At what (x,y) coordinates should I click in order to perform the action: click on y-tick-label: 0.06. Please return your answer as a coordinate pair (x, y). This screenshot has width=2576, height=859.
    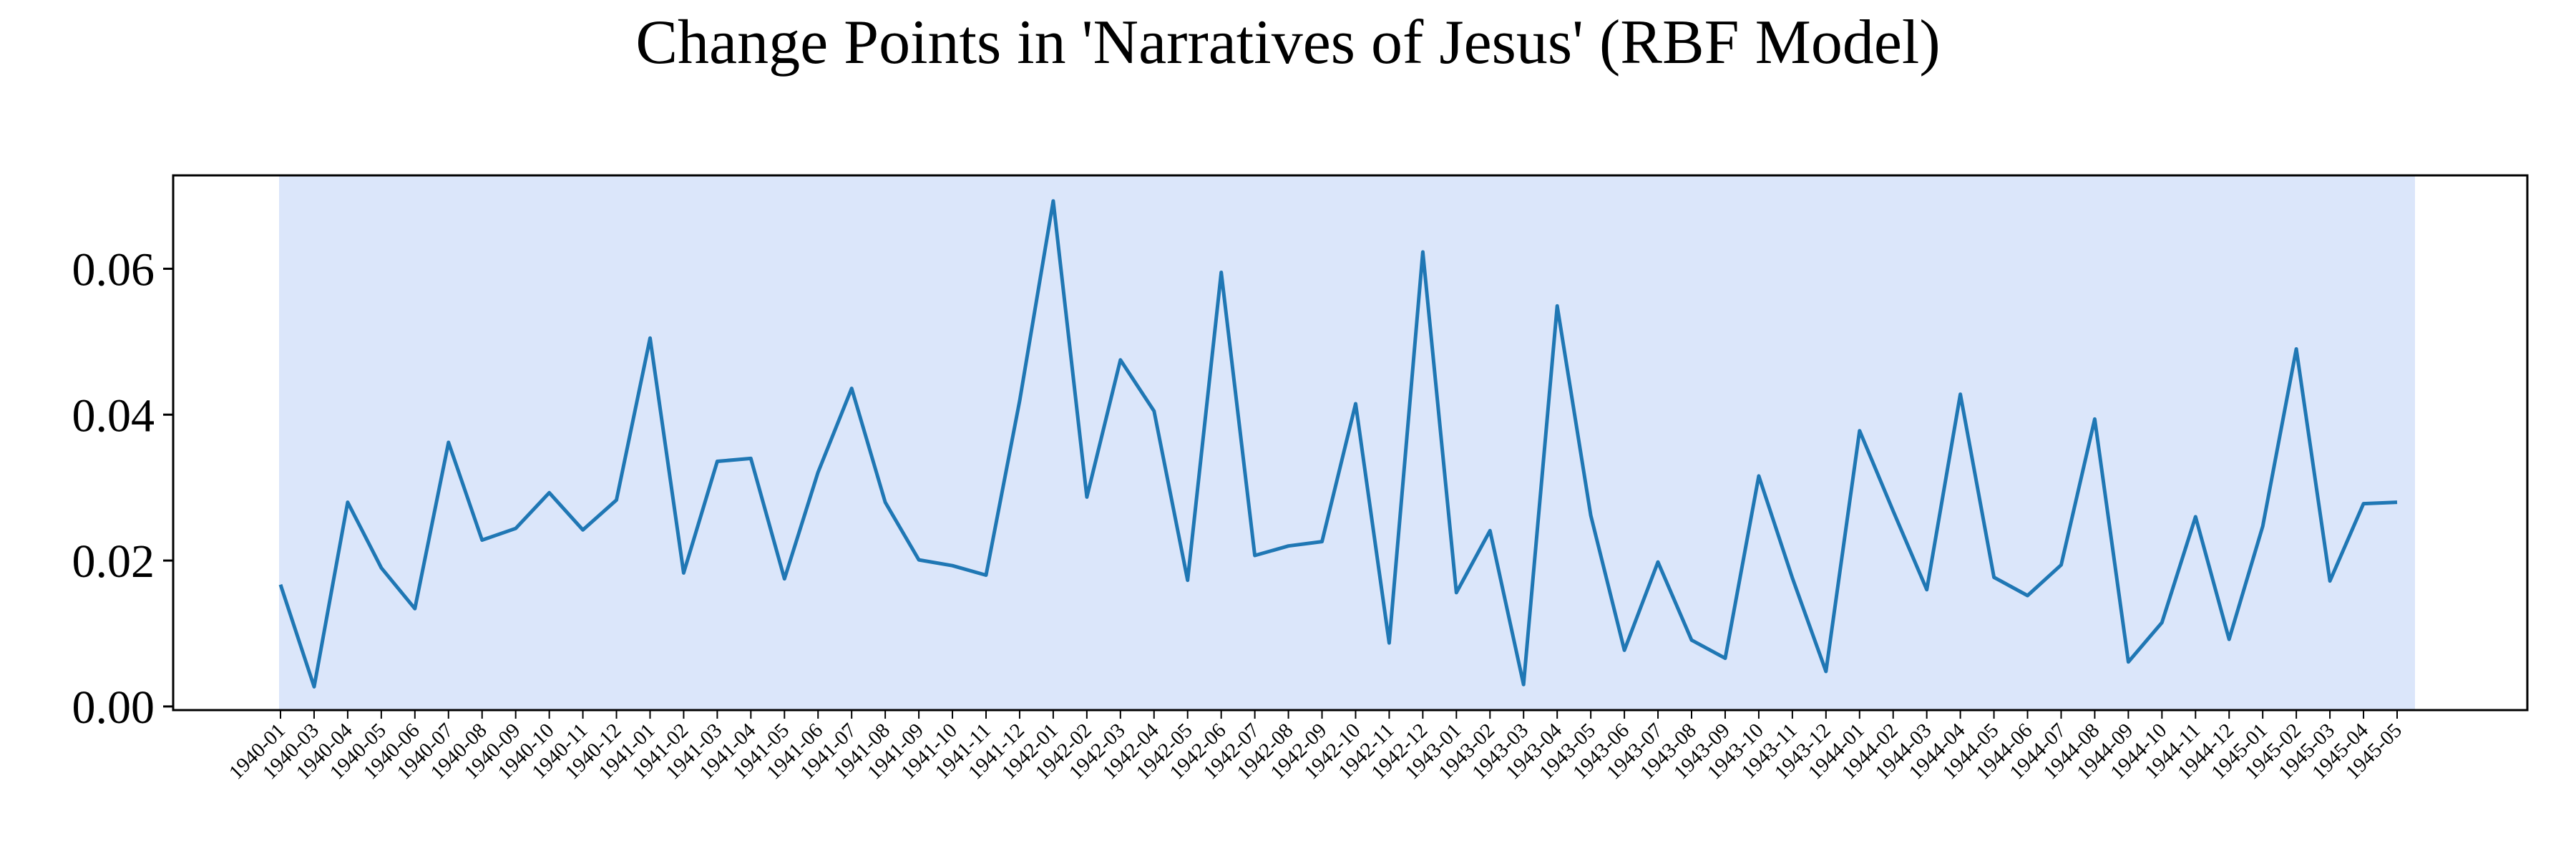
    Looking at the image, I should click on (113, 269).